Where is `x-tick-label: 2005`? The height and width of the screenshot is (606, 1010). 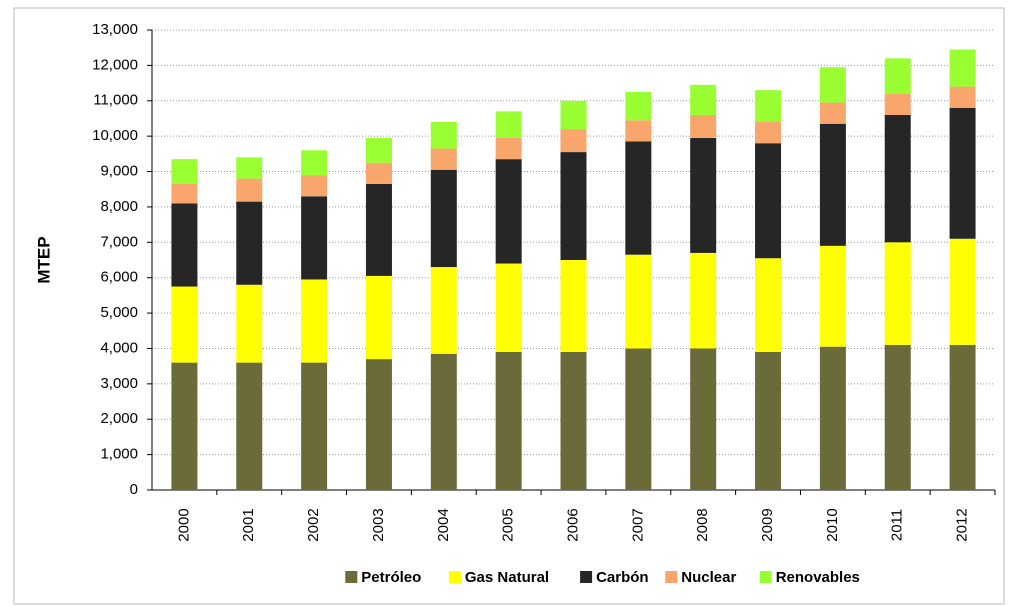
x-tick-label: 2005 is located at coordinates (508, 524).